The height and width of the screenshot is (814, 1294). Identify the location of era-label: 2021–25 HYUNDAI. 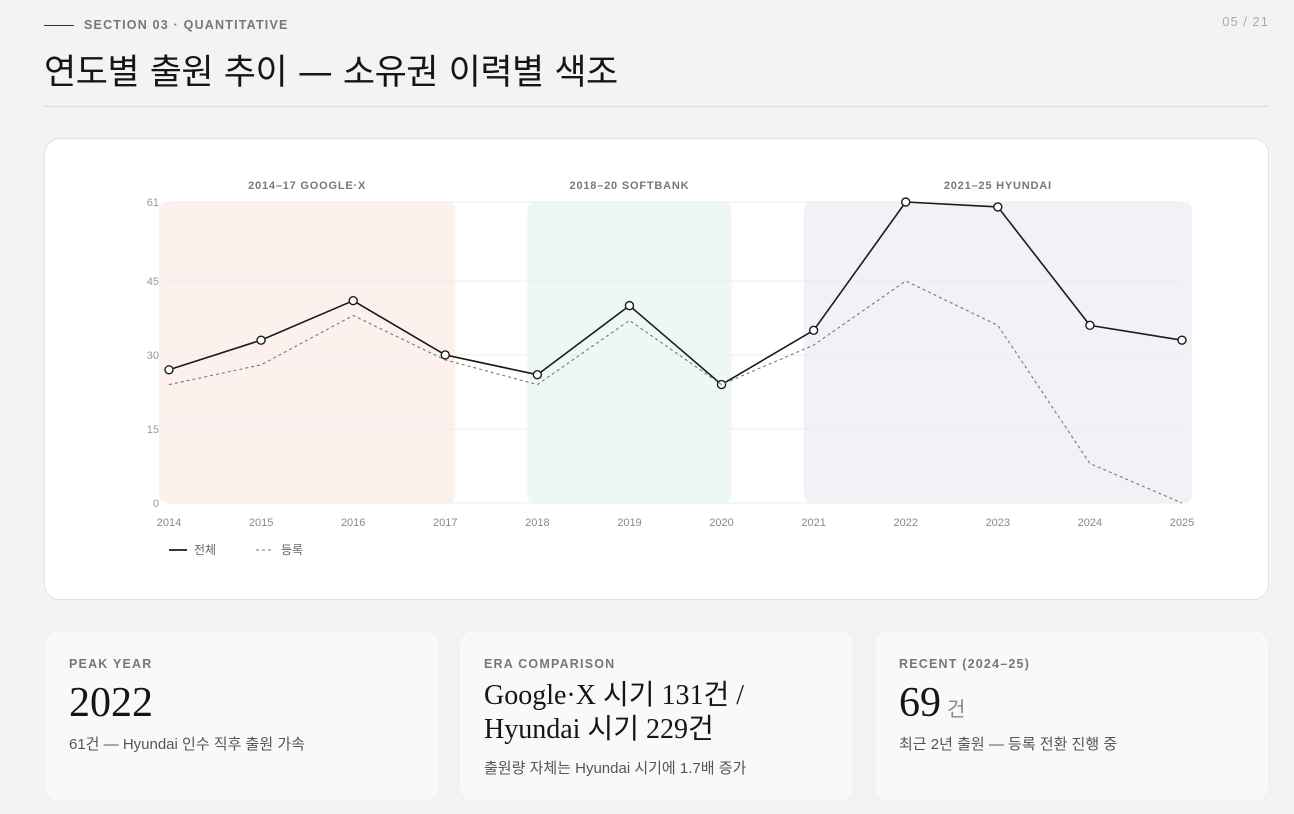
(998, 186).